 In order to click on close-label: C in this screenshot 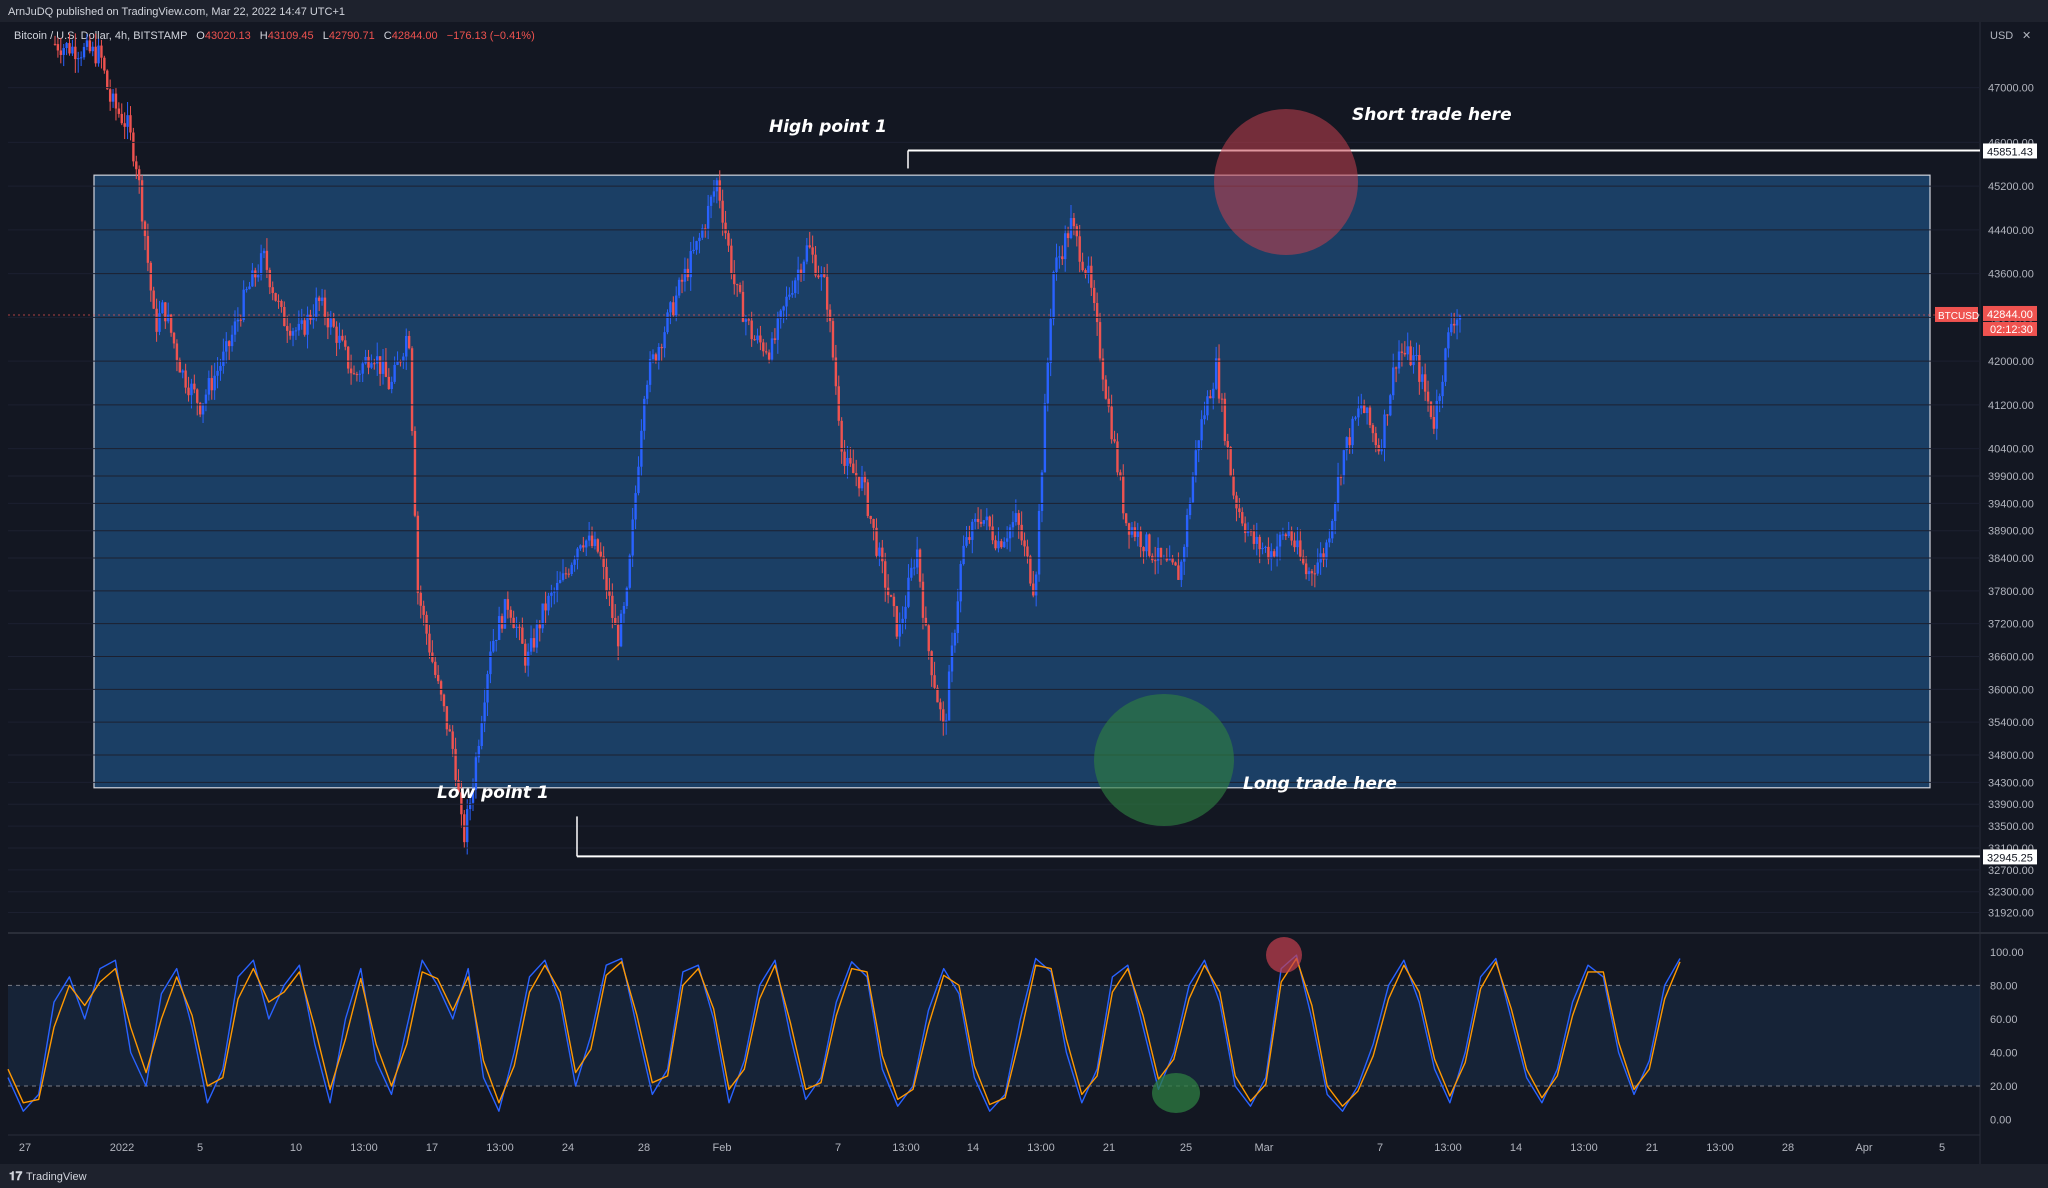, I will do `click(388, 36)`.